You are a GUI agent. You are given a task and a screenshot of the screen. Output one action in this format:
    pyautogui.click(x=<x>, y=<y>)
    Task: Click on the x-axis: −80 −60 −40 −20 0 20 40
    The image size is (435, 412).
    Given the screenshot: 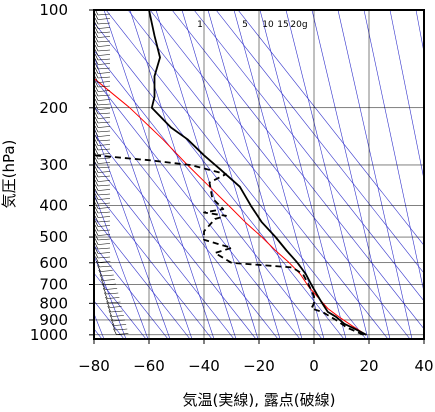 What is the action you would take?
    pyautogui.click(x=256, y=357)
    